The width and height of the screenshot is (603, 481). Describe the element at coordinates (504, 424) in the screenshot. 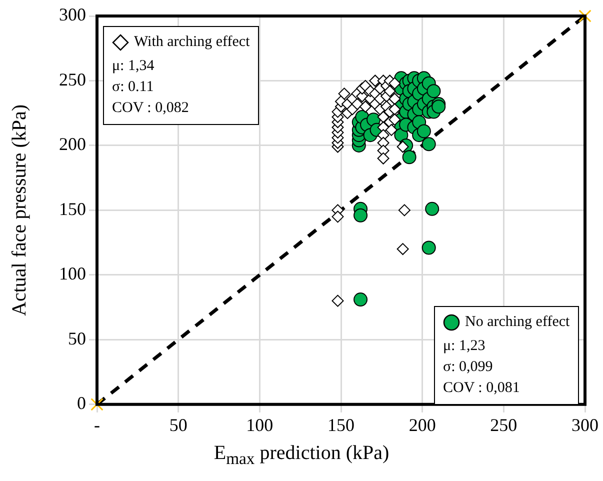

I see `x-tick-label: 250` at that location.